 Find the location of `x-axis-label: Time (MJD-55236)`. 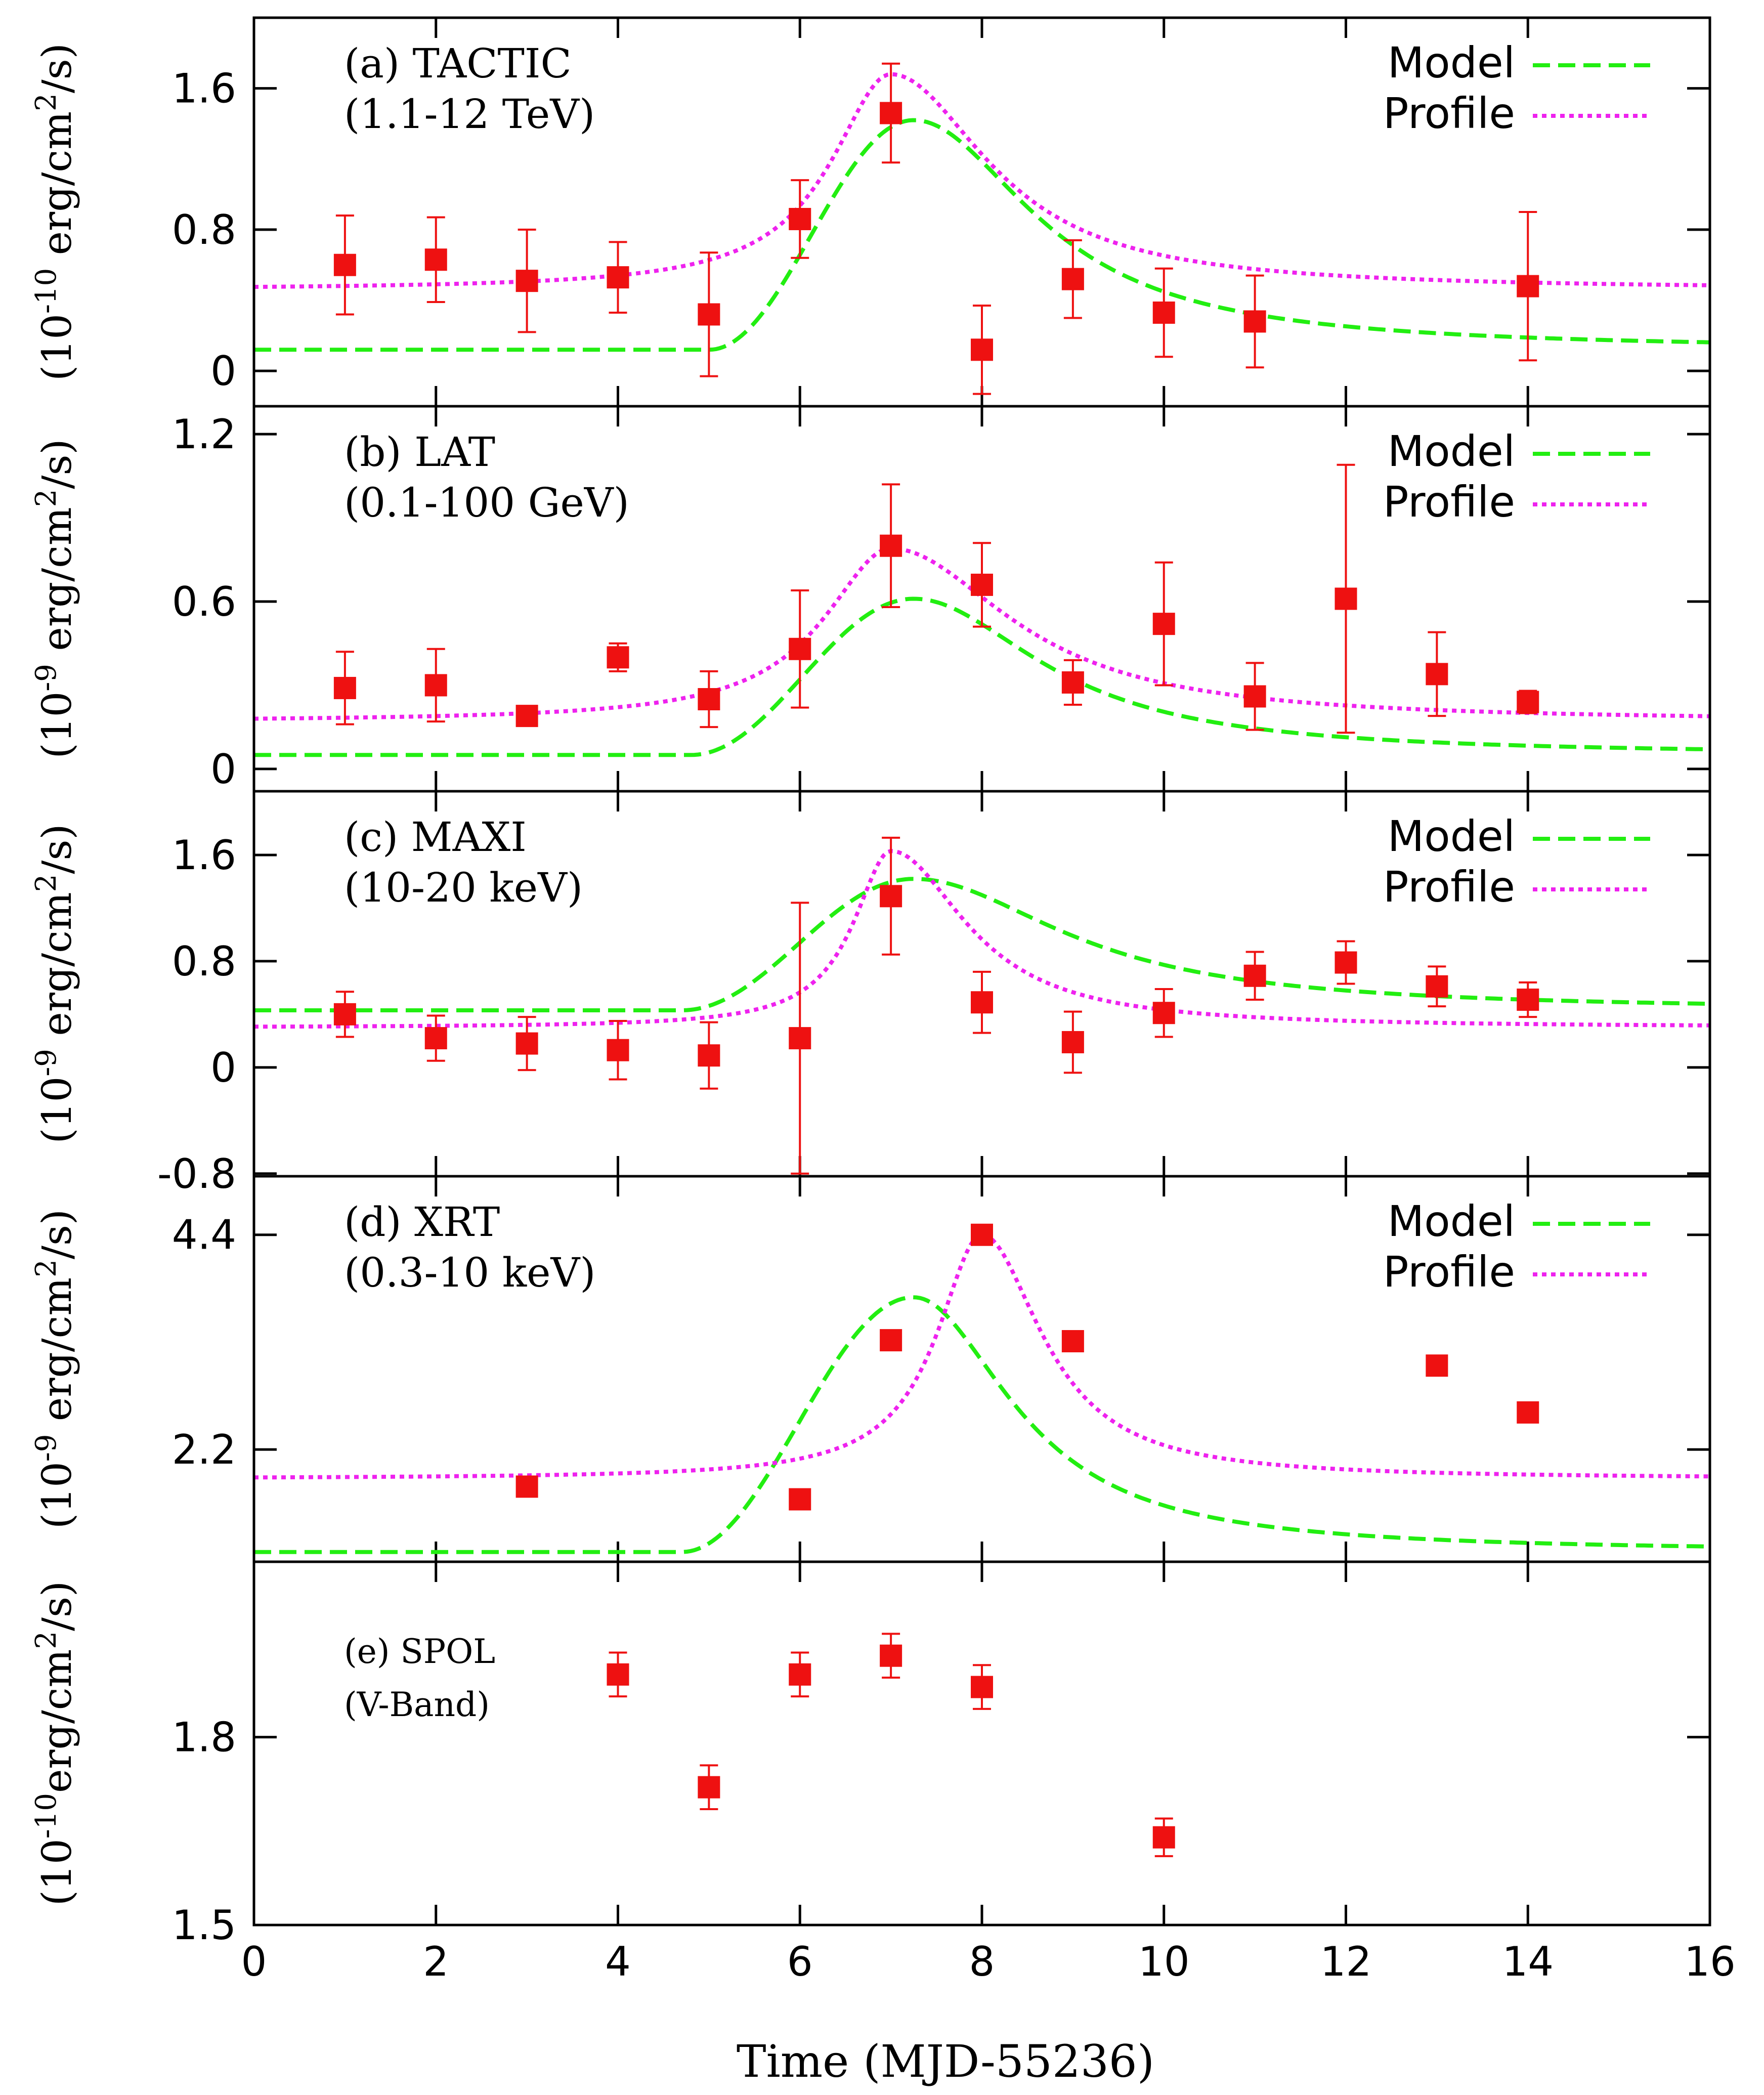

x-axis-label: Time (MJD-55236) is located at coordinates (945, 2061).